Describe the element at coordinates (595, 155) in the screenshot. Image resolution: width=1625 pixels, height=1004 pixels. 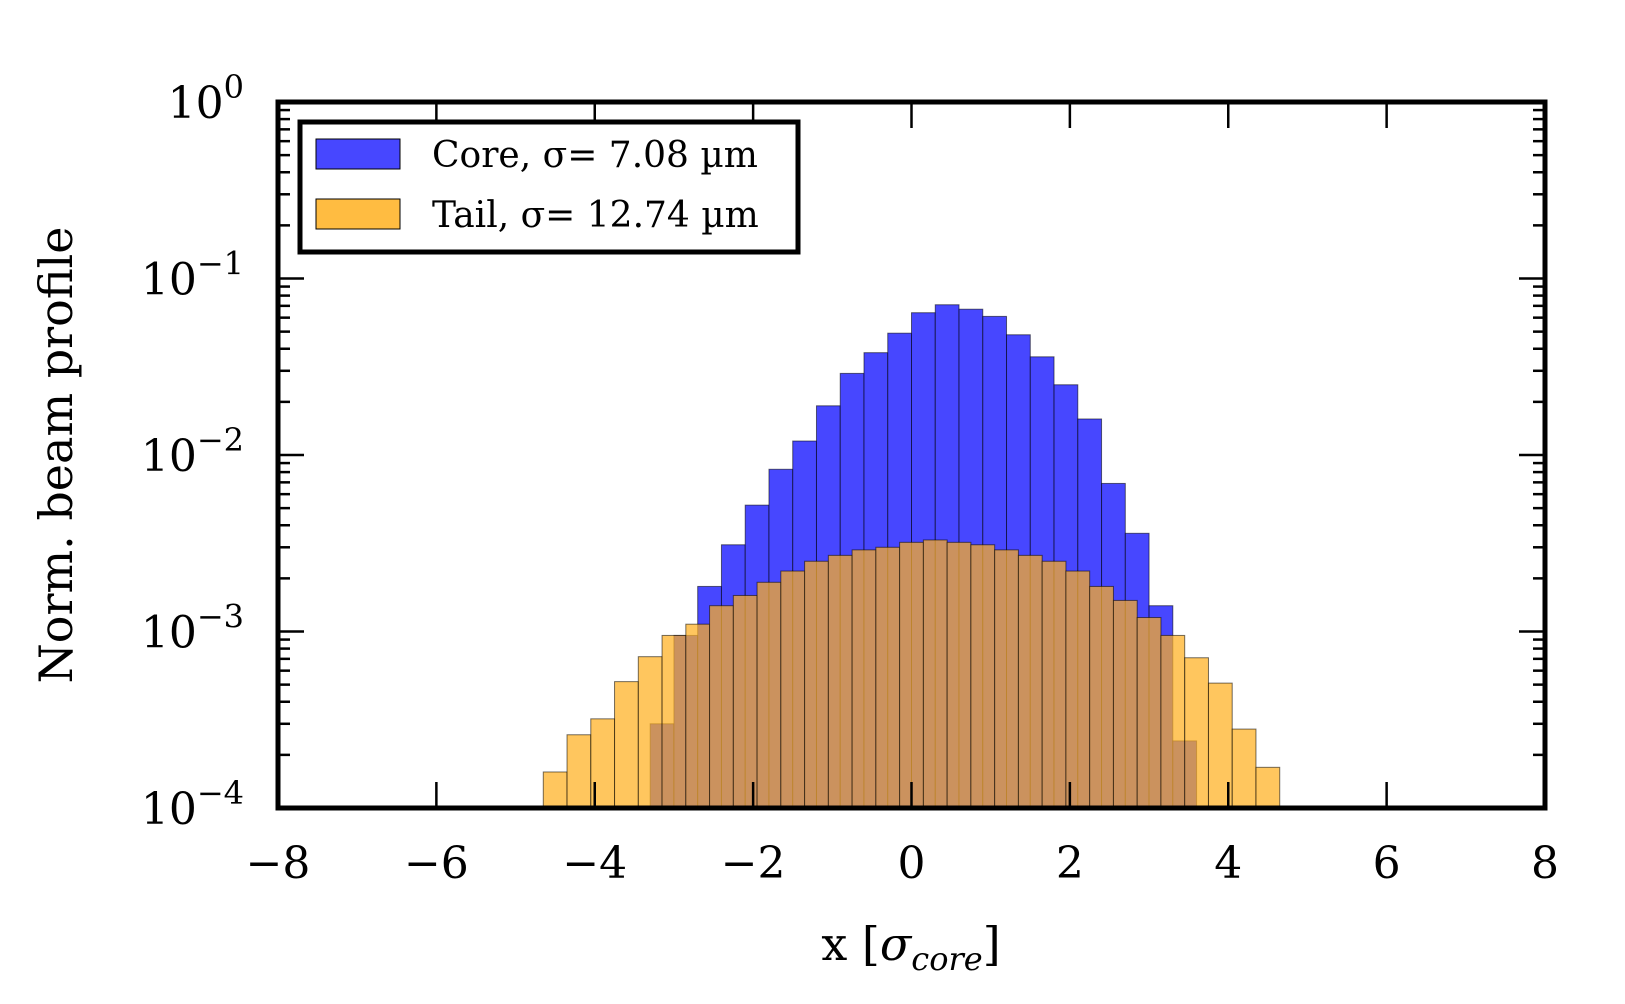
I see `legend-core-label: Core, σ= 7.08 µm` at that location.